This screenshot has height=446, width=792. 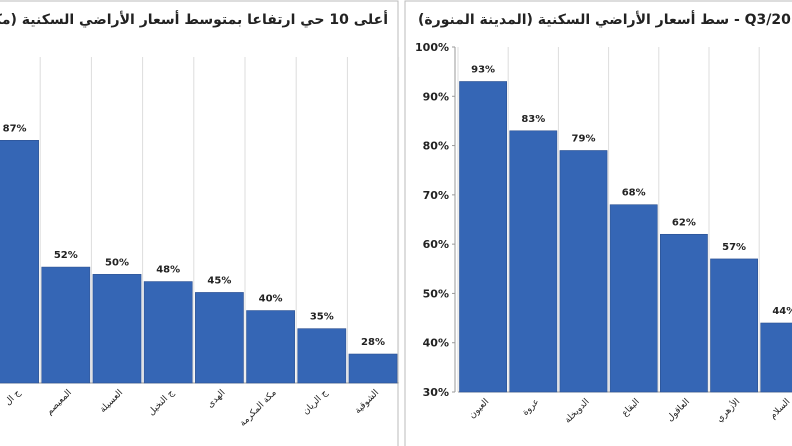 I want to click on value-label: 68%, so click(x=634, y=193).